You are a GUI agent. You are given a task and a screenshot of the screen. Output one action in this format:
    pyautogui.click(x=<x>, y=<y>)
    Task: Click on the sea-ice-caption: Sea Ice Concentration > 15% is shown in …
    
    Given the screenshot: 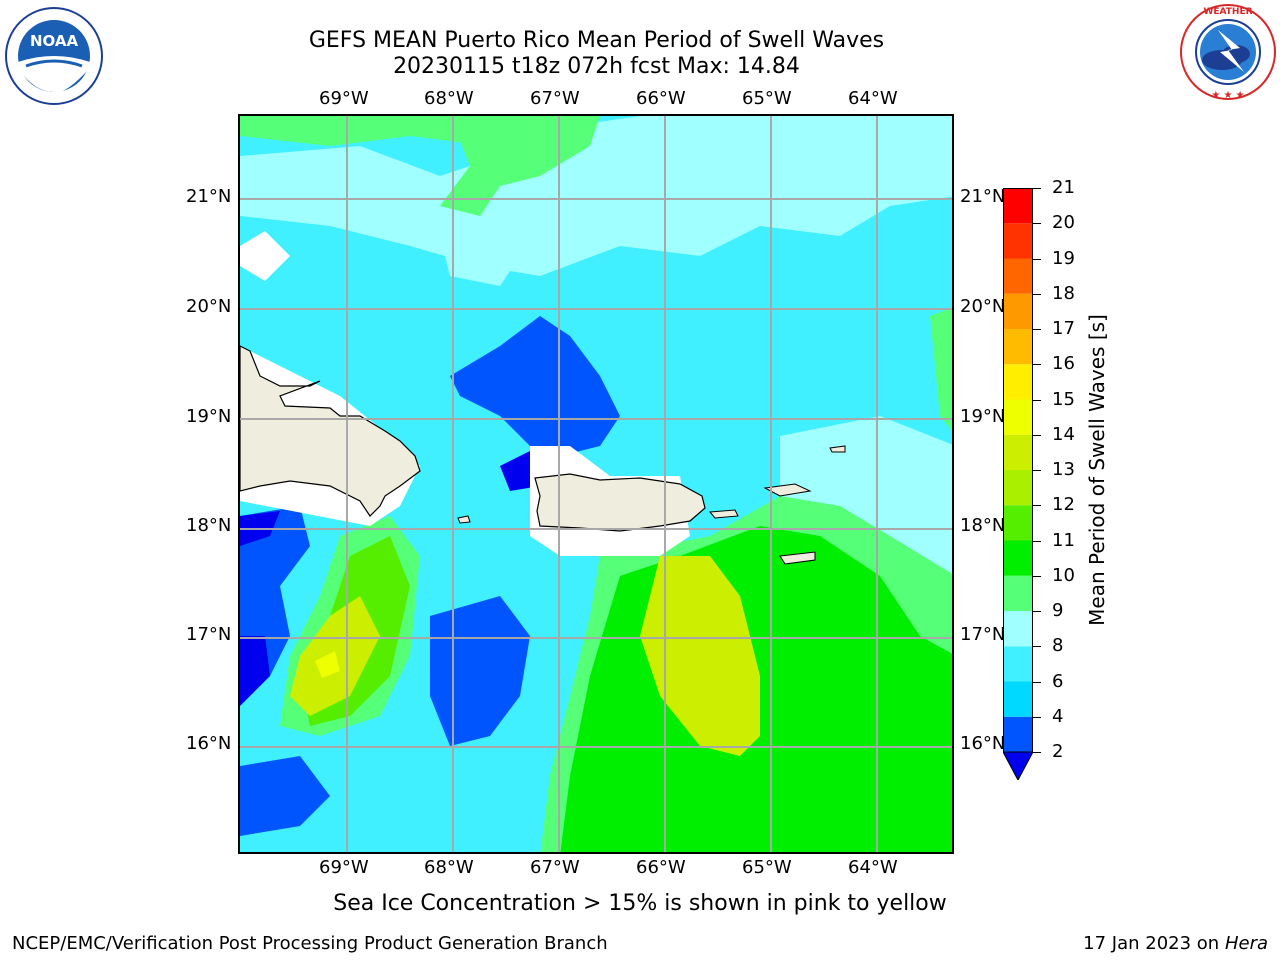 What is the action you would take?
    pyautogui.click(x=640, y=903)
    